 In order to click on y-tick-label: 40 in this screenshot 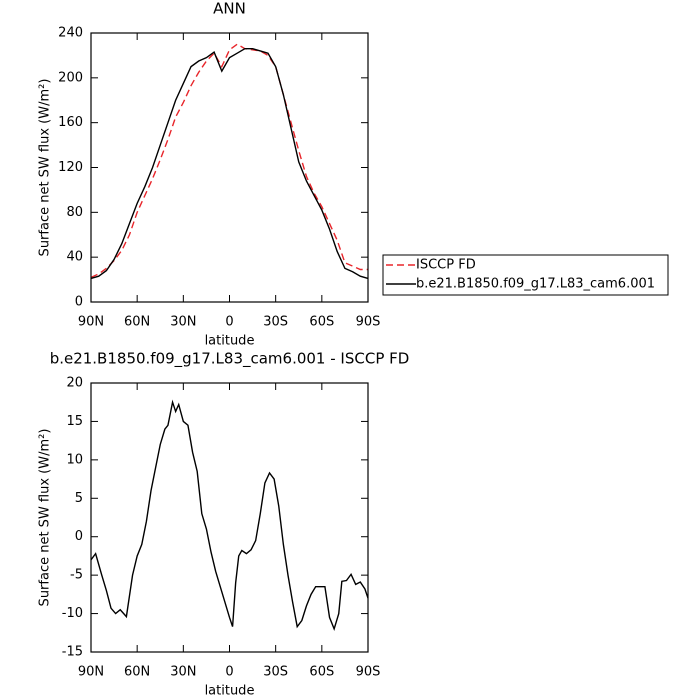, I will do `click(74, 257)`.